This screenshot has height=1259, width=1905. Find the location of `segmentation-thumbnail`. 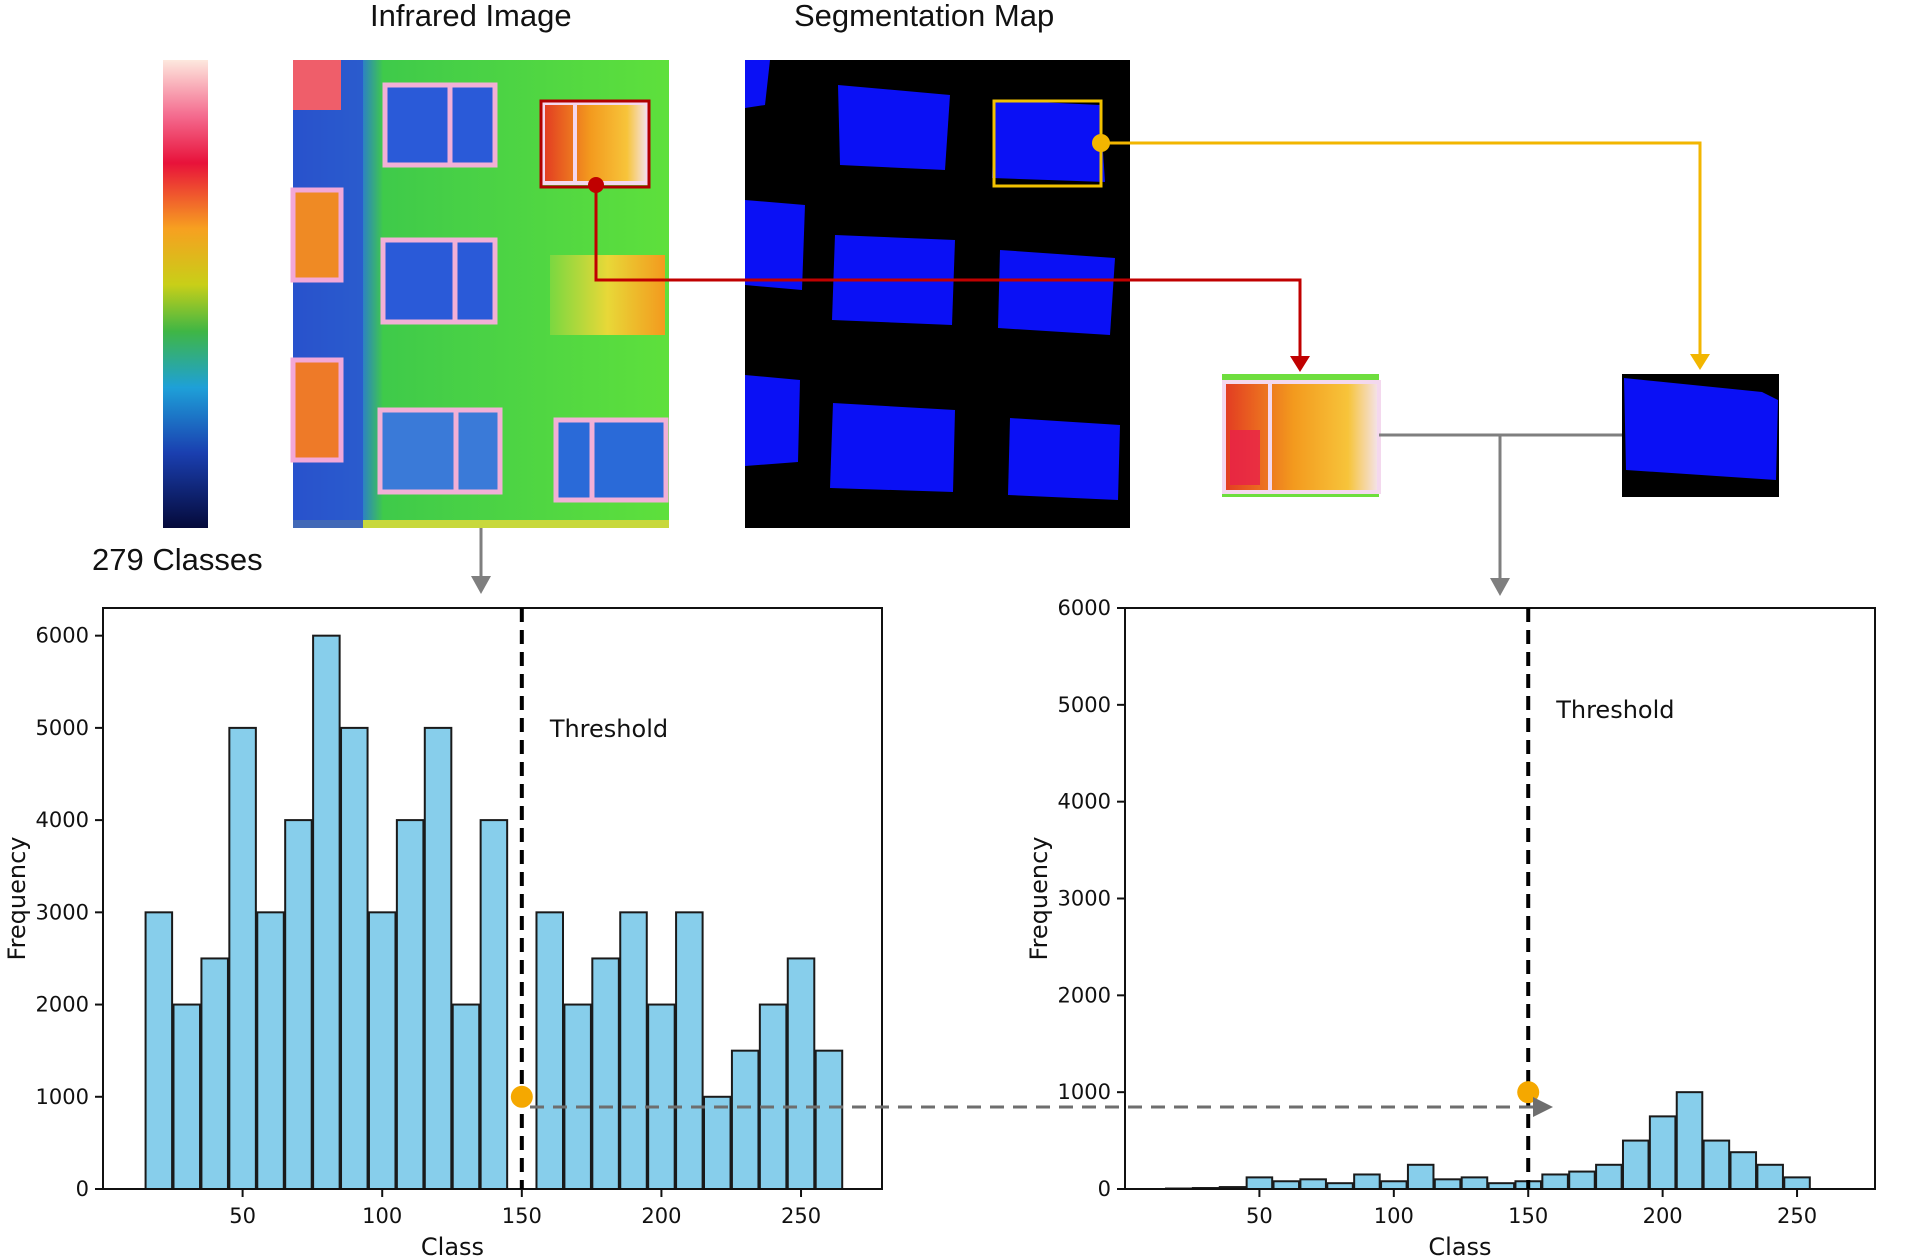

segmentation-thumbnail is located at coordinates (937, 294).